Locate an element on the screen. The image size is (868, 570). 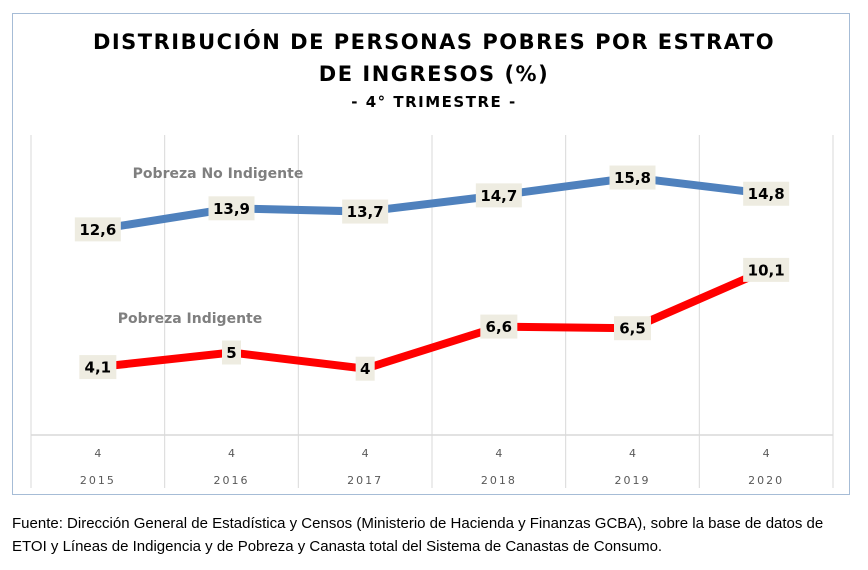
data-label: 14,8 is located at coordinates (766, 194).